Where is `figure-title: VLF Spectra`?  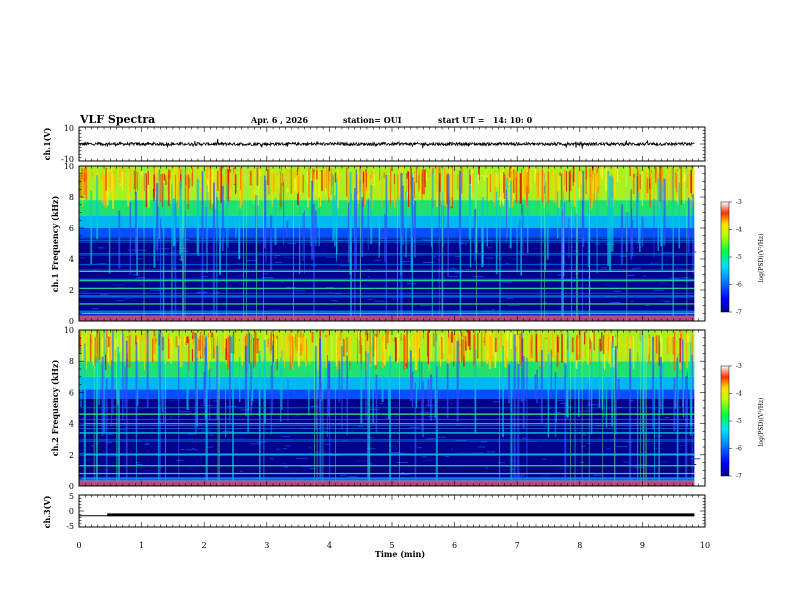 figure-title: VLF Spectra is located at coordinates (117, 119).